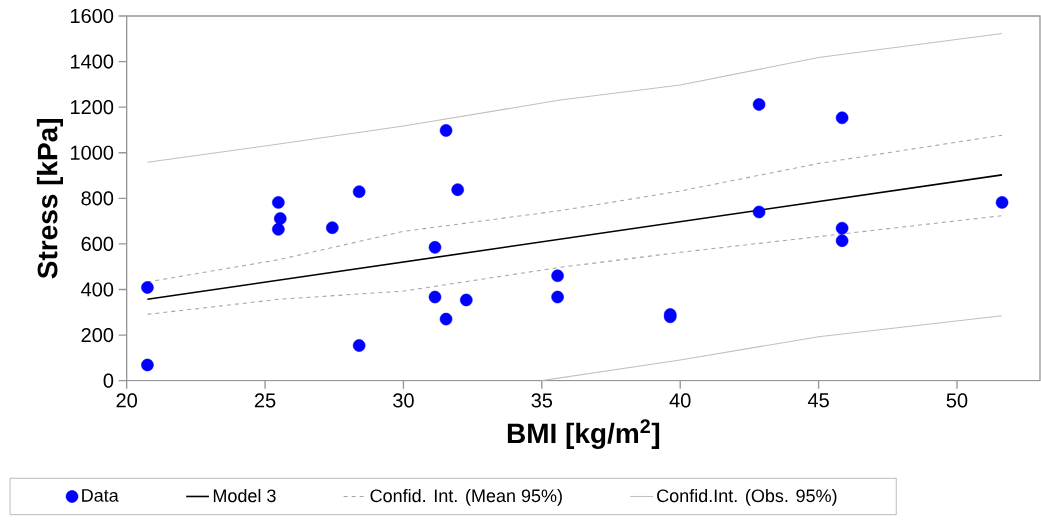  I want to click on y-tick-label: 1200, so click(92, 107).